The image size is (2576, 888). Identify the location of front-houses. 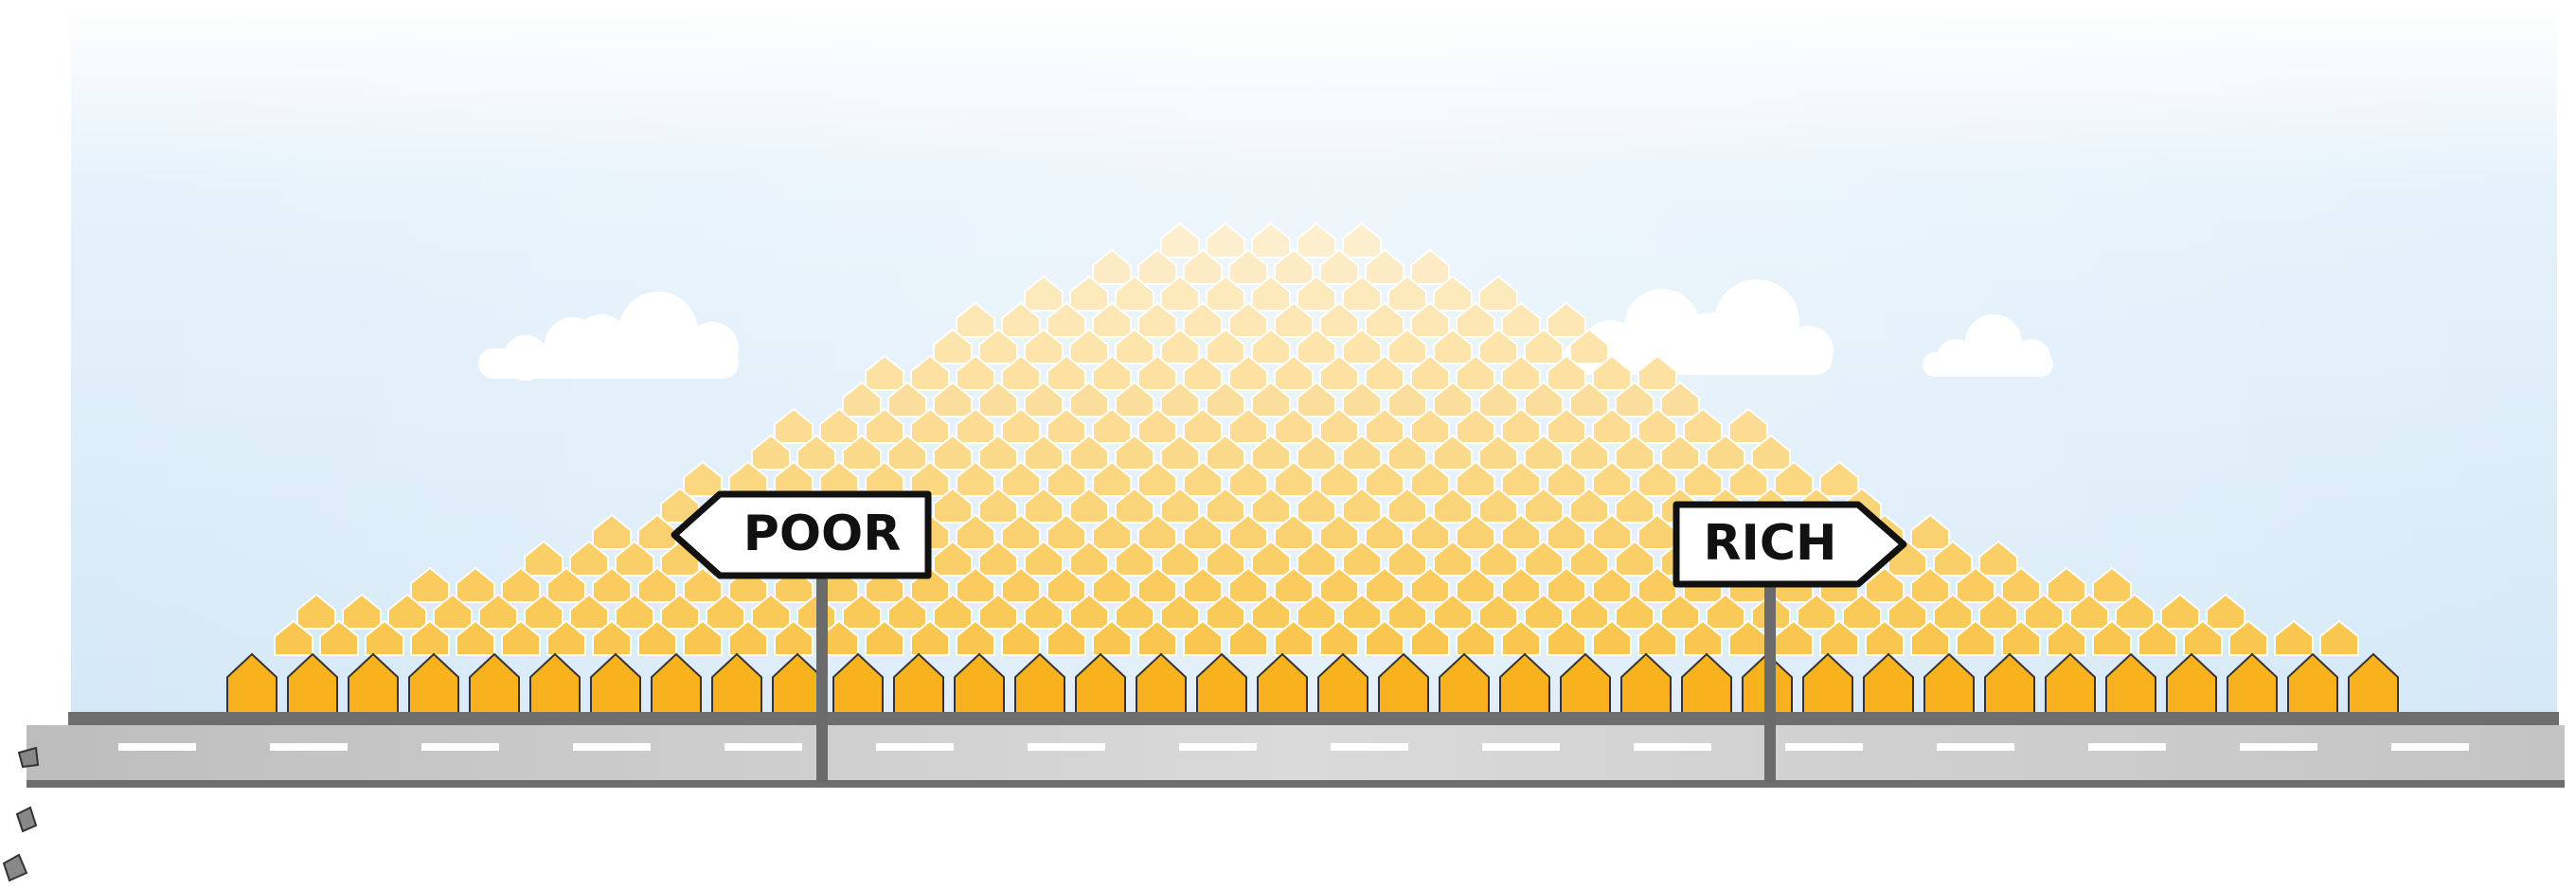
(1312, 684).